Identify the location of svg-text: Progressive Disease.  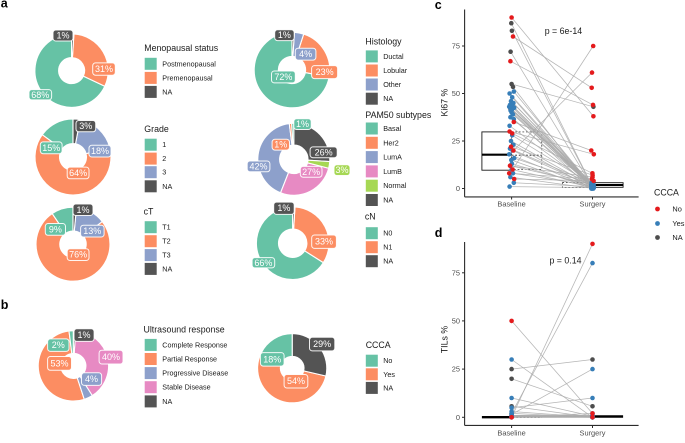
(195, 373).